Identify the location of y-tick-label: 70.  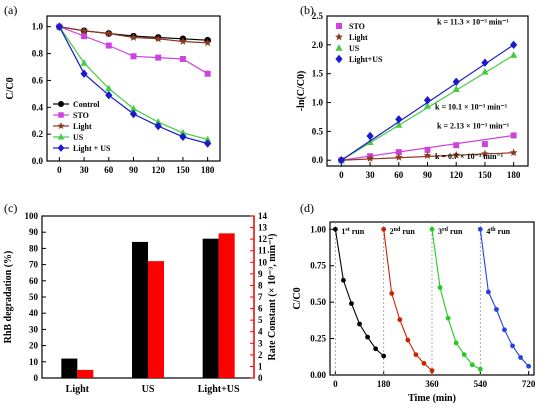
(34, 265).